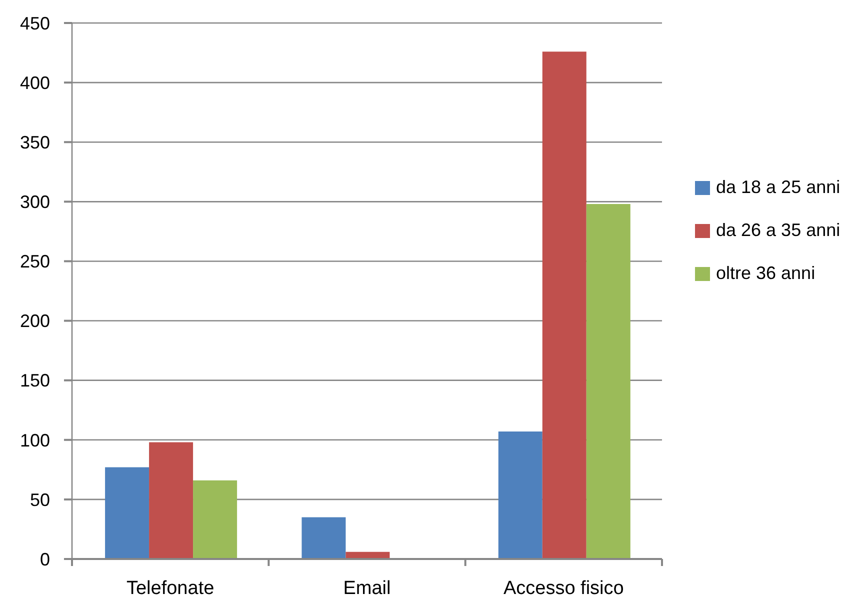  I want to click on y-tick-label: 400, so click(35, 82).